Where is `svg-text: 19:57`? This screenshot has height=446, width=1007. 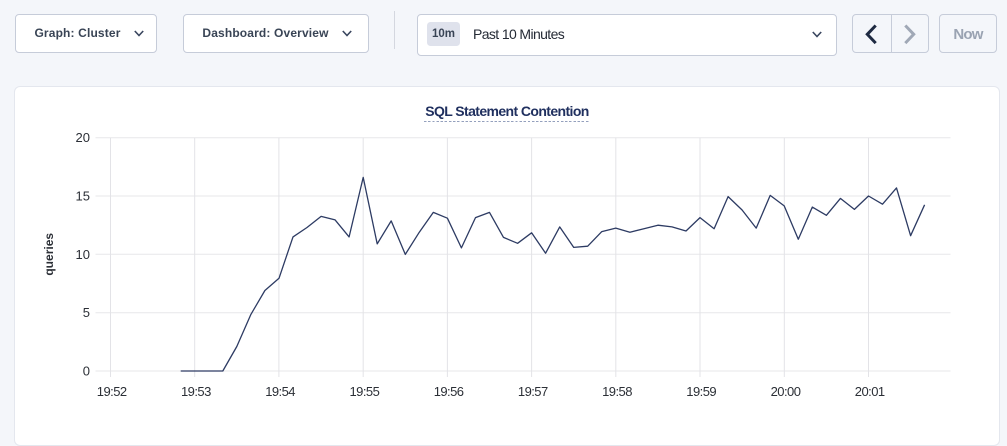 svg-text: 19:57 is located at coordinates (533, 391).